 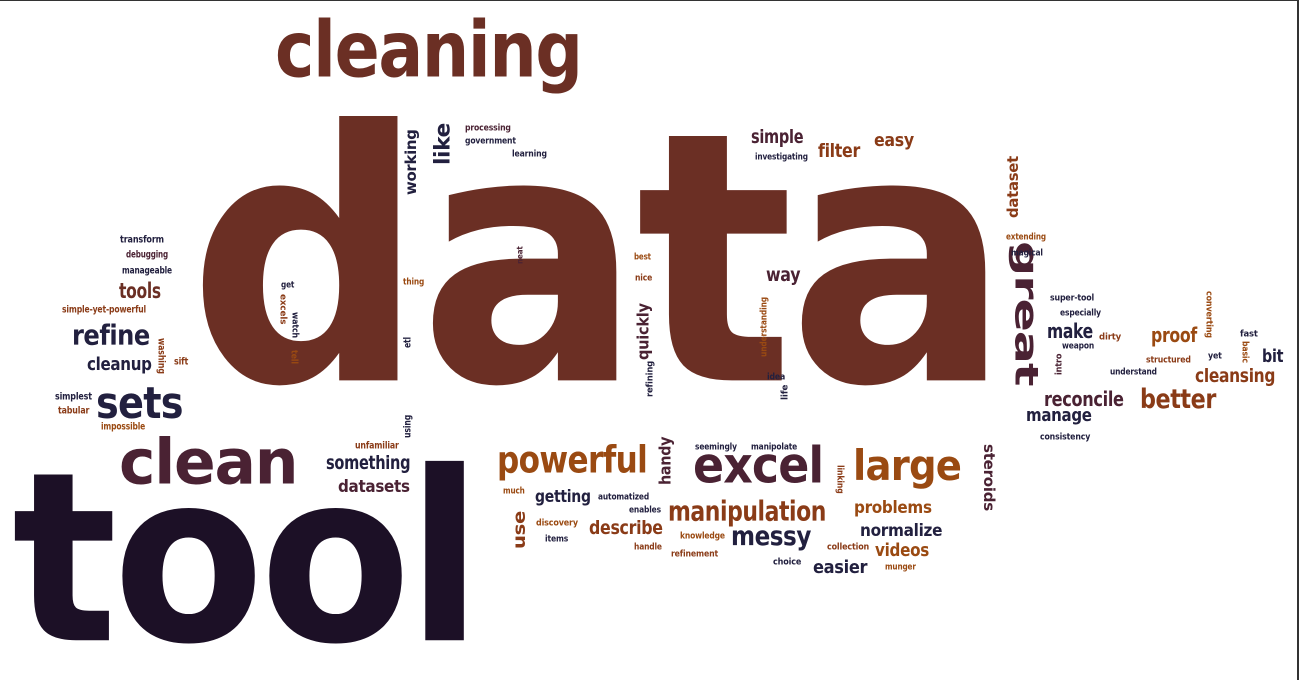 What do you see at coordinates (1026, 313) in the screenshot?
I see `word-great: great` at bounding box center [1026, 313].